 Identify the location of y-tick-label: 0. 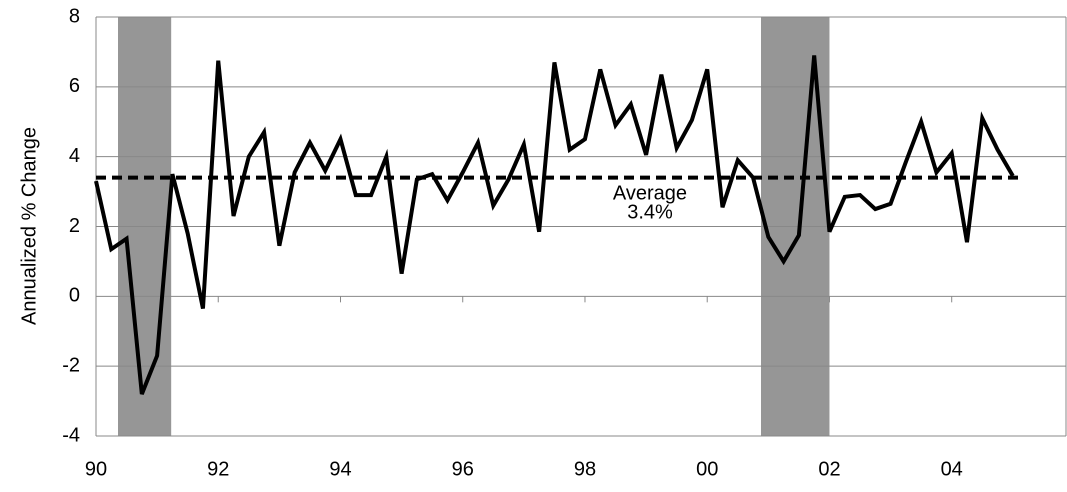
(74, 296).